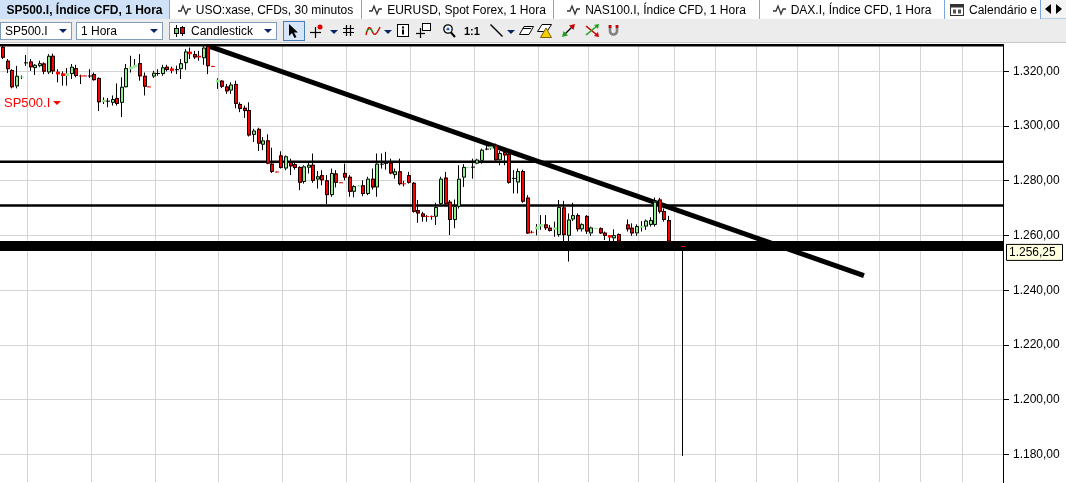 The width and height of the screenshot is (1066, 483). What do you see at coordinates (223, 31) in the screenshot?
I see `dropdown-field: Candlestick` at bounding box center [223, 31].